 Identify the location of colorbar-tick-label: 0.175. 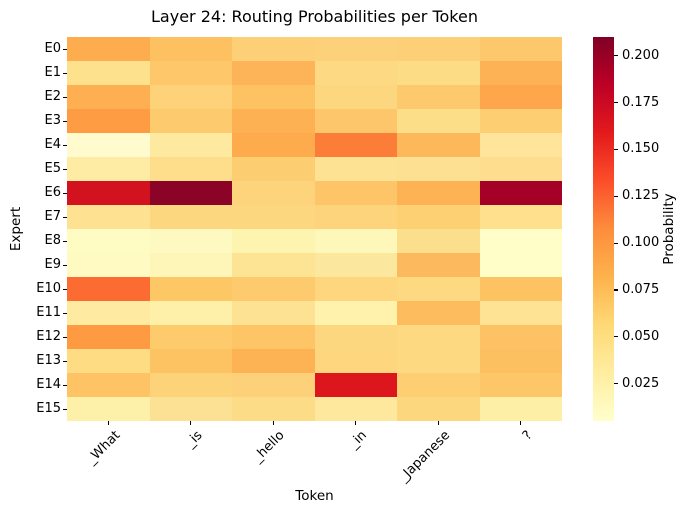
(641, 102).